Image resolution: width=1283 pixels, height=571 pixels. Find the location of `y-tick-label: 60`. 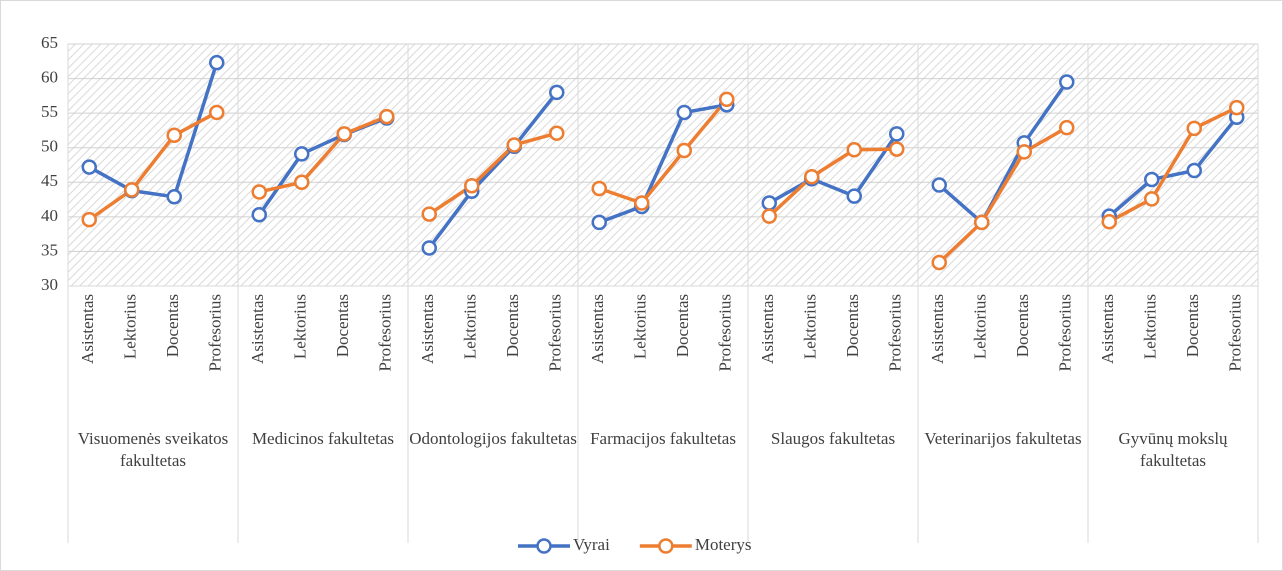

y-tick-label: 60 is located at coordinates (49, 76).